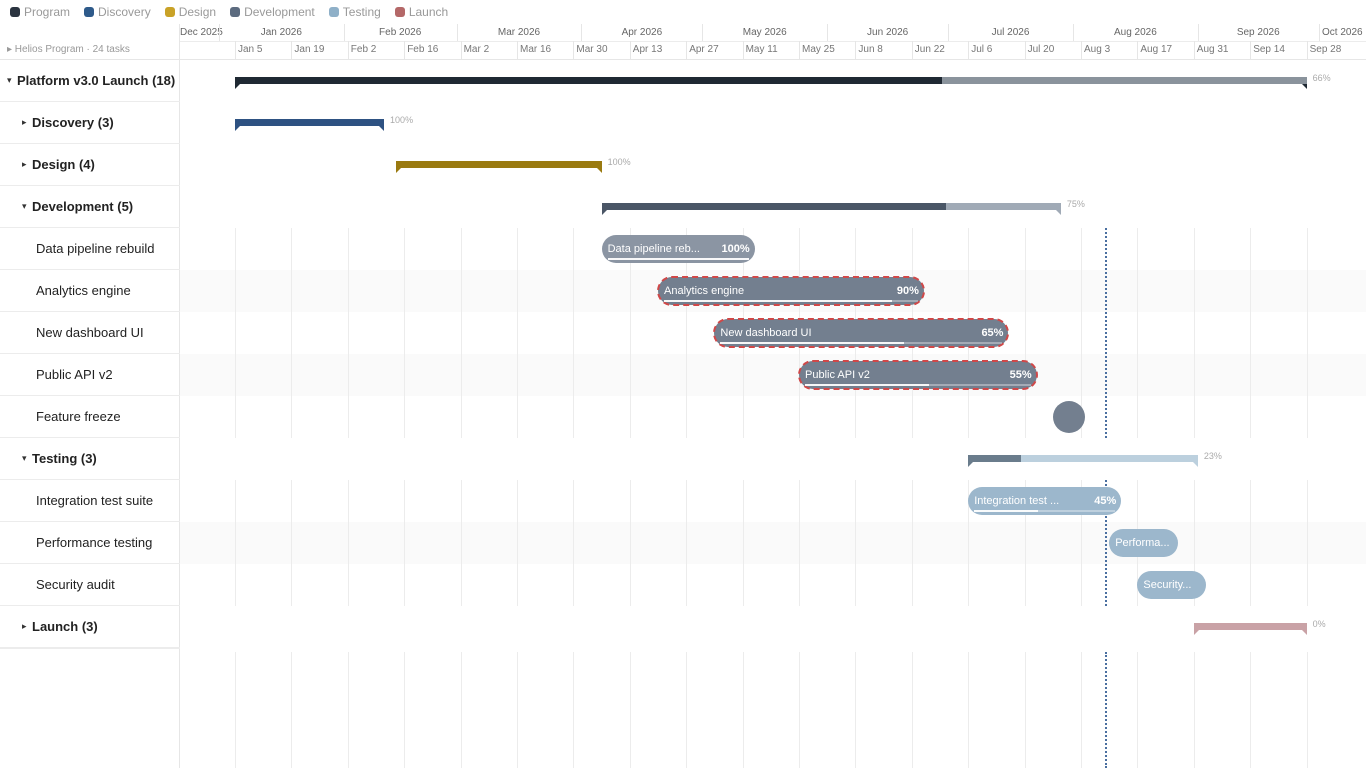  I want to click on legend-item-development: Development, so click(272, 12).